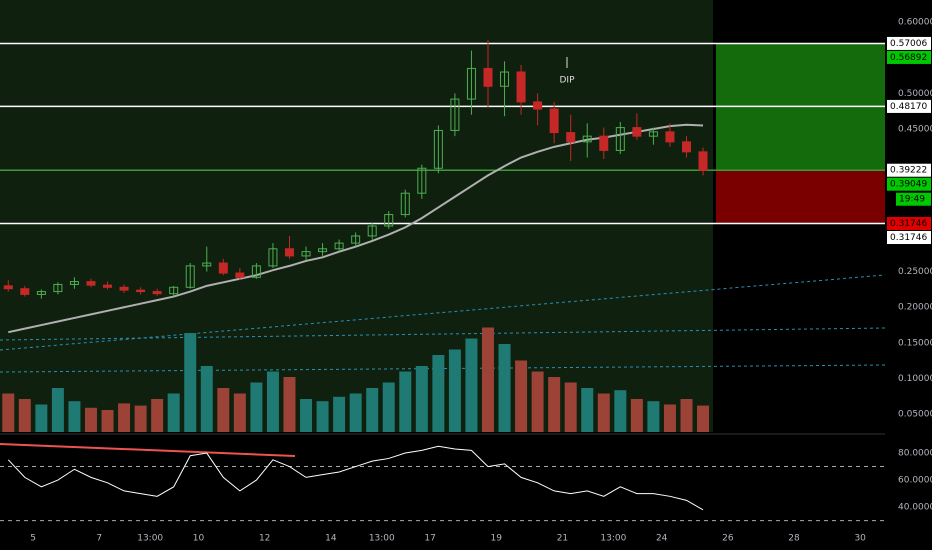 The image size is (932, 550). What do you see at coordinates (33, 539) in the screenshot?
I see `x-tick-label: 5` at bounding box center [33, 539].